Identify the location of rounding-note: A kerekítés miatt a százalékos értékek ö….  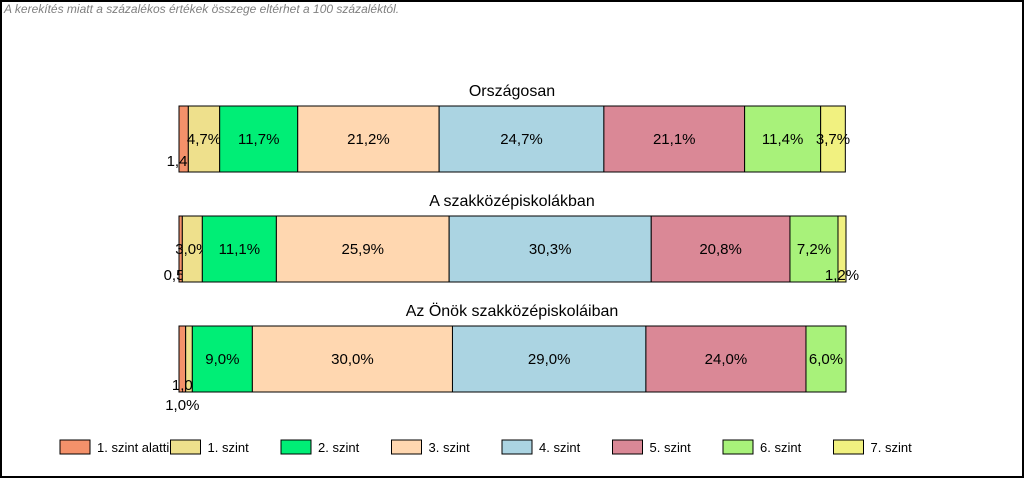
(202, 9).